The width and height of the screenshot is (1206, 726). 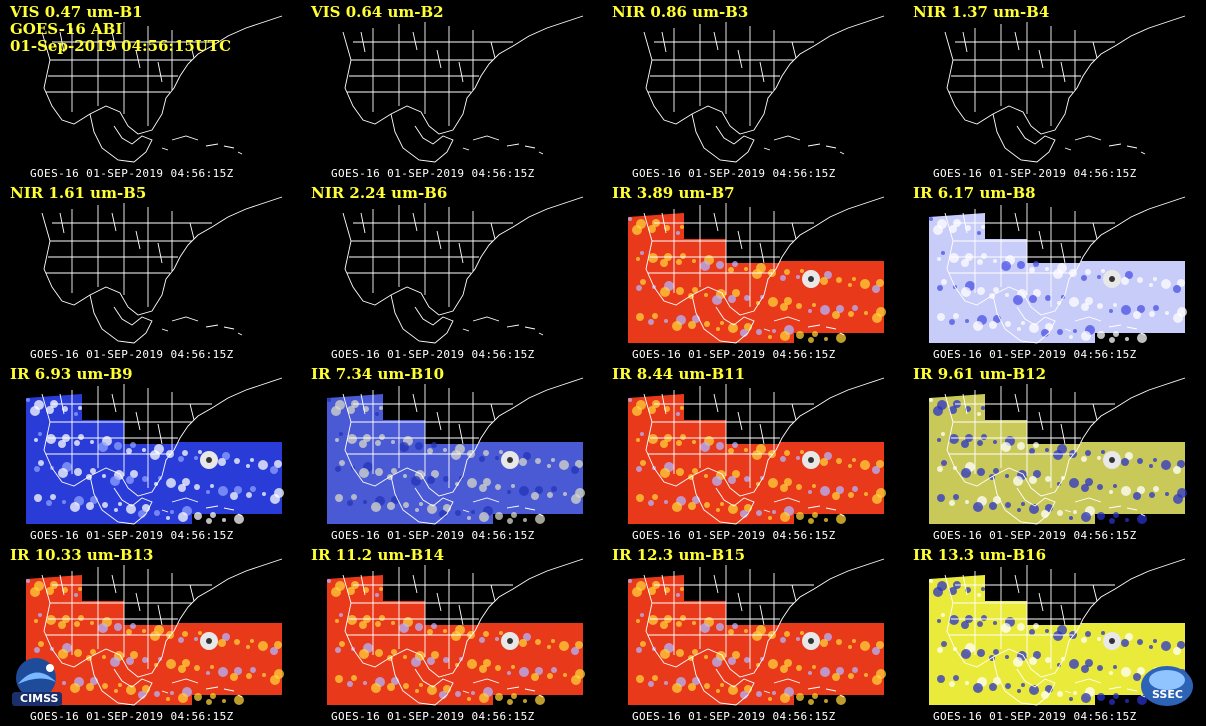 I want to click on panel-footer-timestamp: GOES-16 01-SEP-2019 04:56:15Z, so click(x=433, y=354).